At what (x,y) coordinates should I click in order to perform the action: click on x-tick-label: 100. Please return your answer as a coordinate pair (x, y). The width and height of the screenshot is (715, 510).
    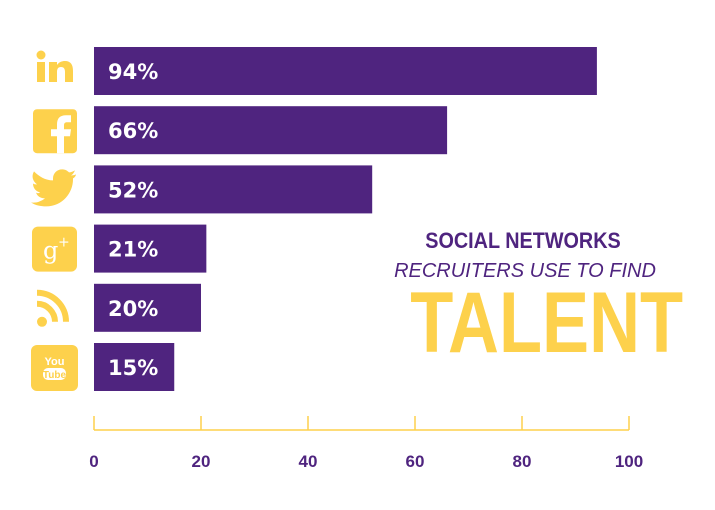
    Looking at the image, I should click on (629, 461).